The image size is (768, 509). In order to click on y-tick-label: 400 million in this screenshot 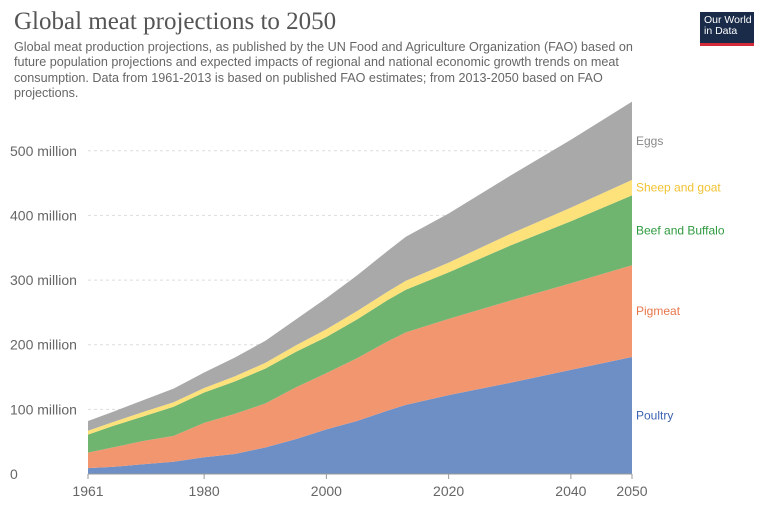, I will do `click(43, 215)`.